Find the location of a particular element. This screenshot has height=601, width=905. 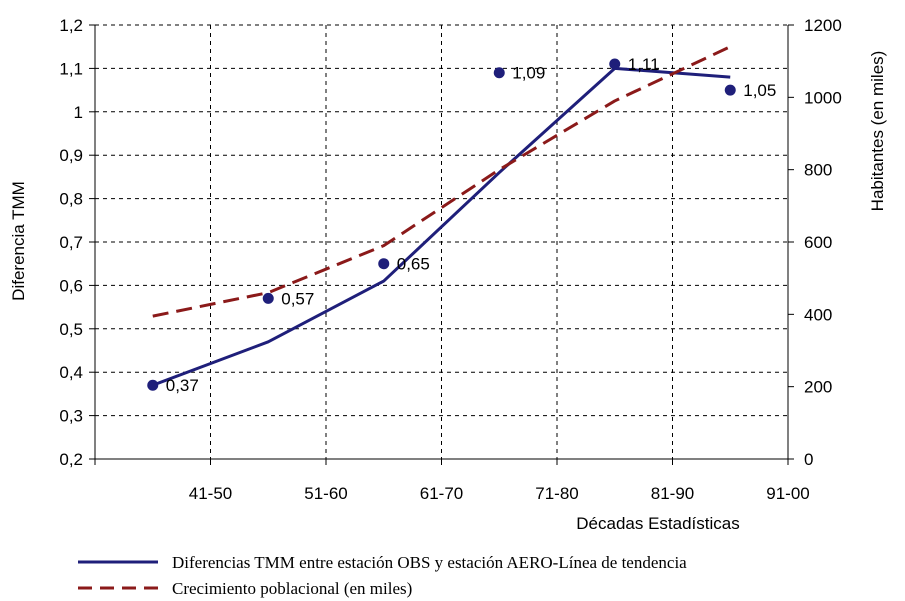

y-axis-right-ticks: 0 200 400 600 800 1000 1200 is located at coordinates (815, 242).